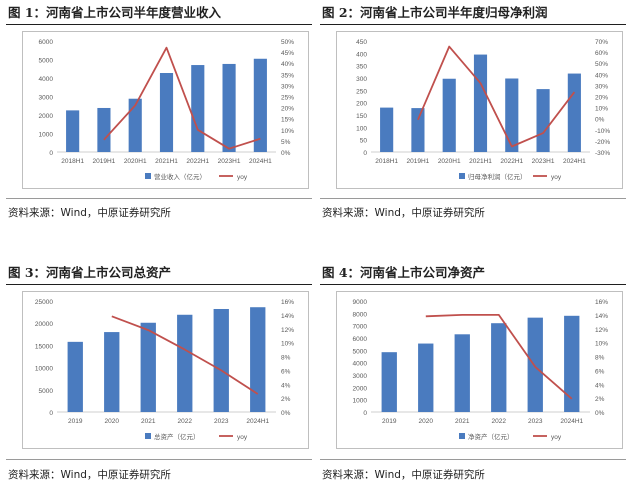  What do you see at coordinates (104, 161) in the screenshot?
I see `x-tick-label: 2019H1` at bounding box center [104, 161].